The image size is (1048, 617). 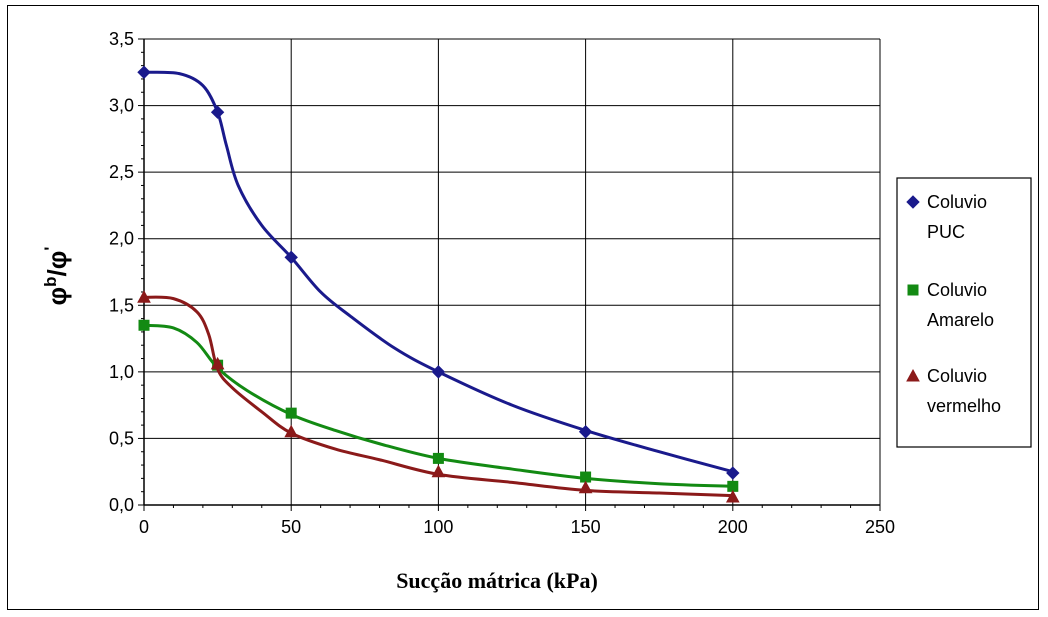 I want to click on y-tick-label: 1,0, so click(x=121, y=372).